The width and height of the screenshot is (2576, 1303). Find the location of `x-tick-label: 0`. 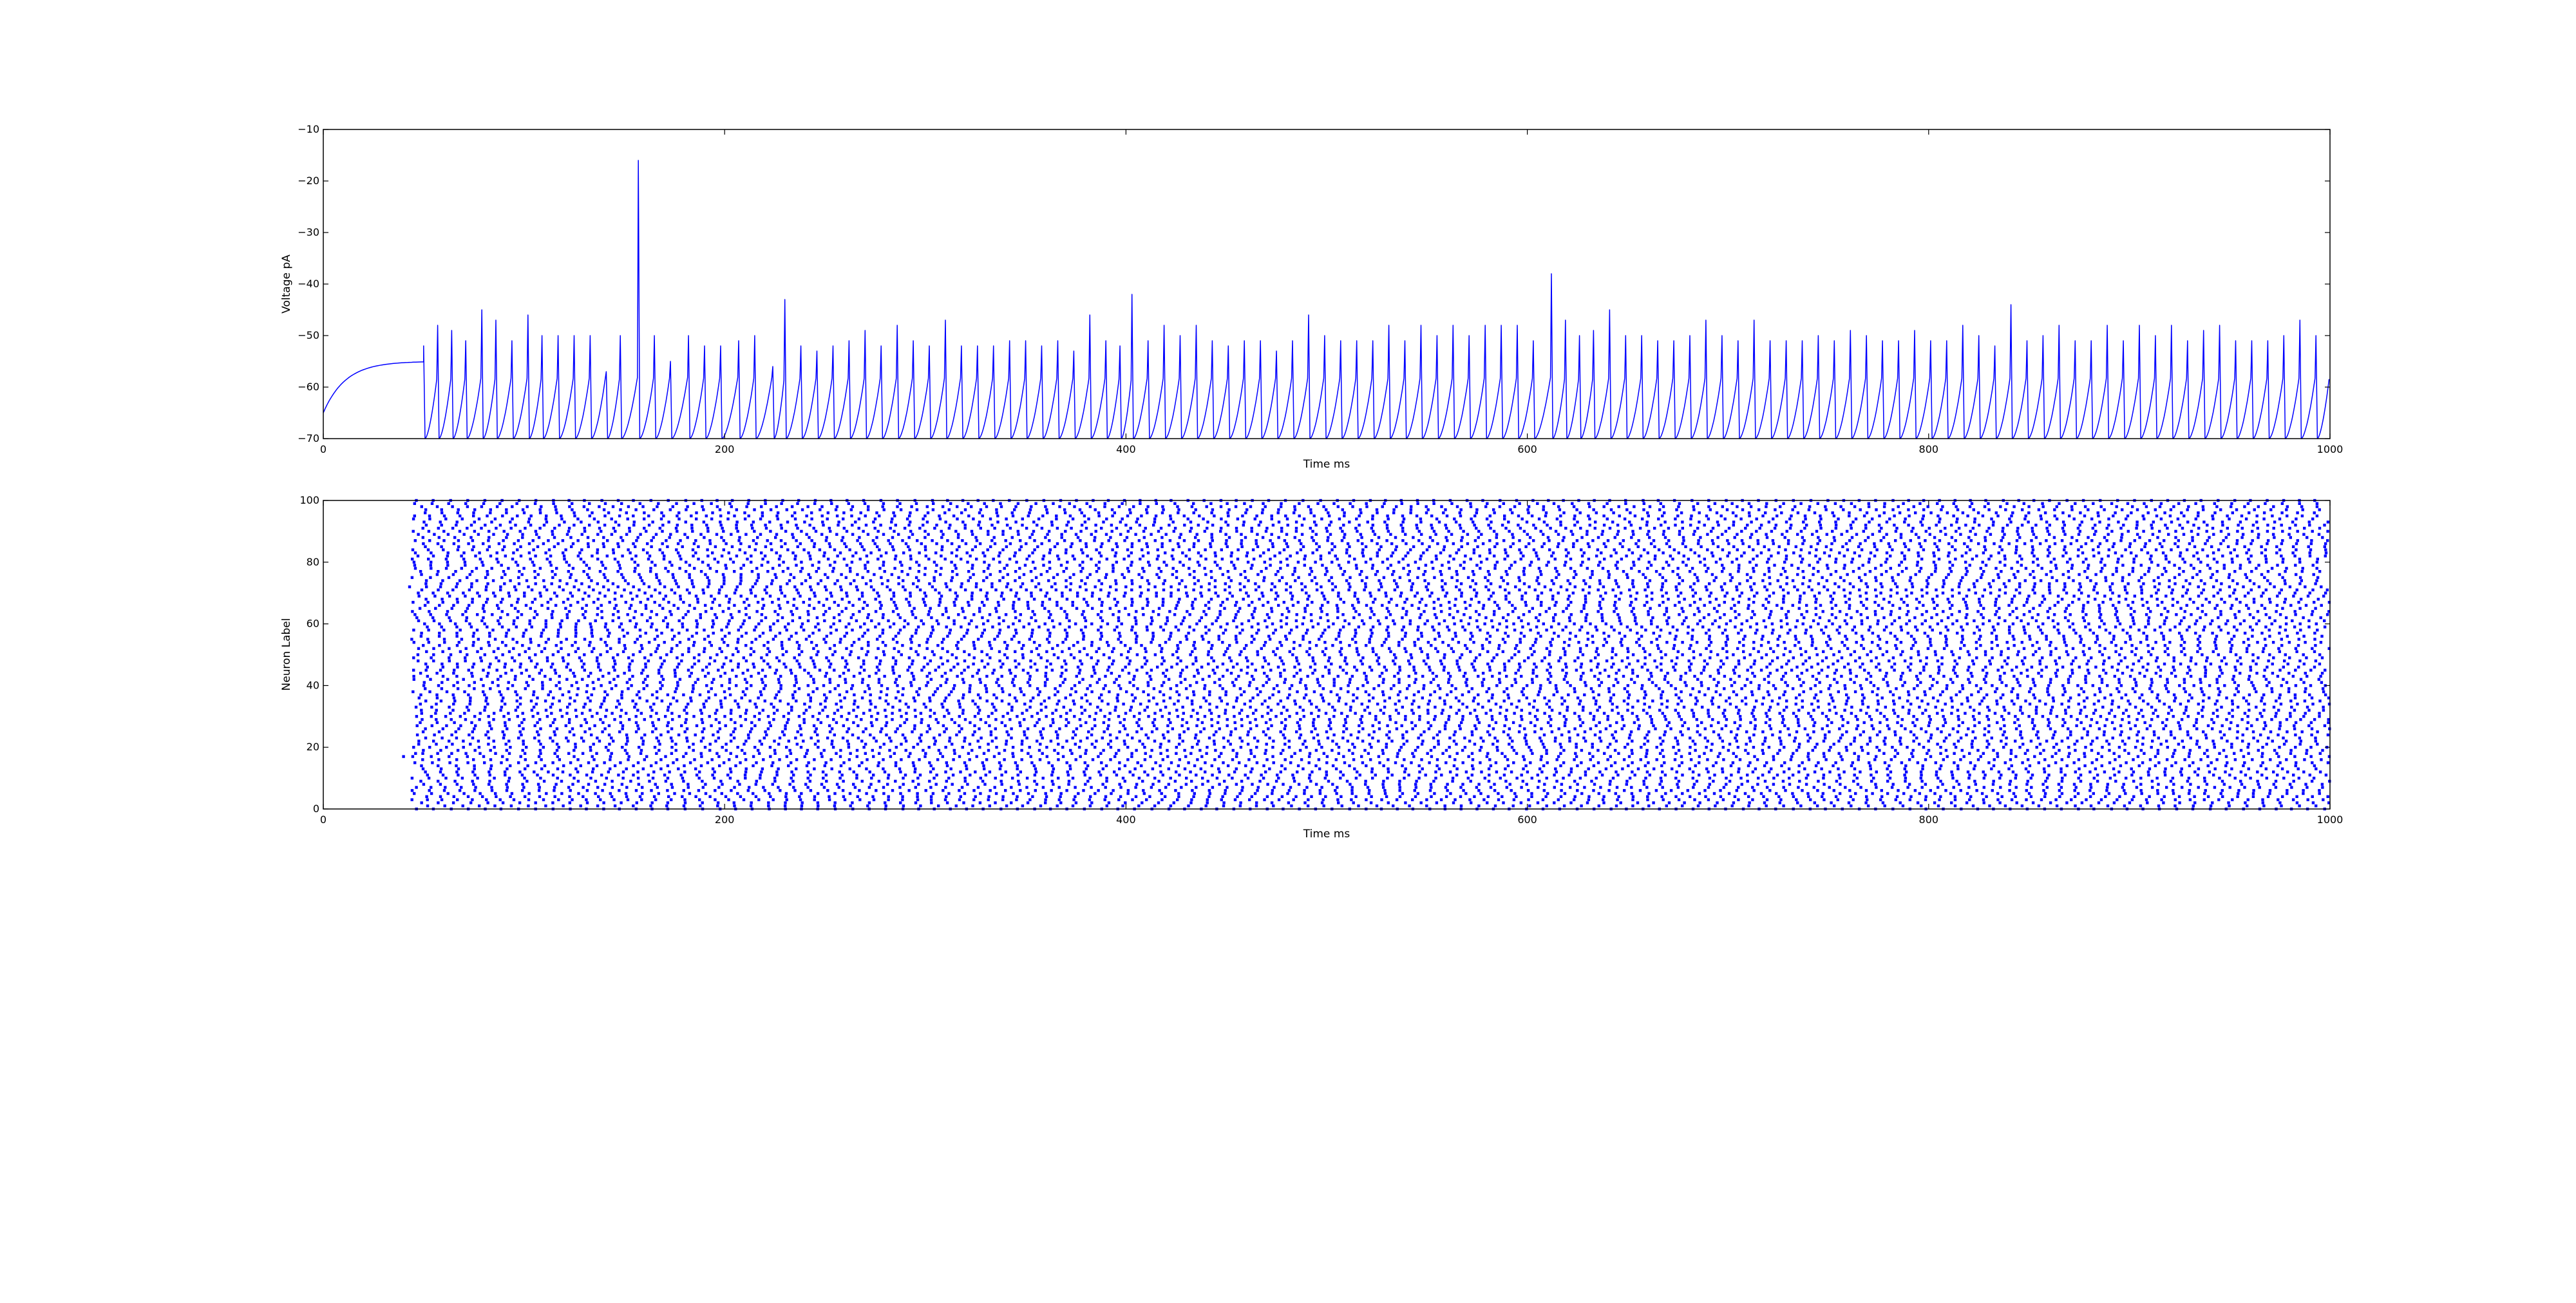

x-tick-label: 0 is located at coordinates (323, 449).